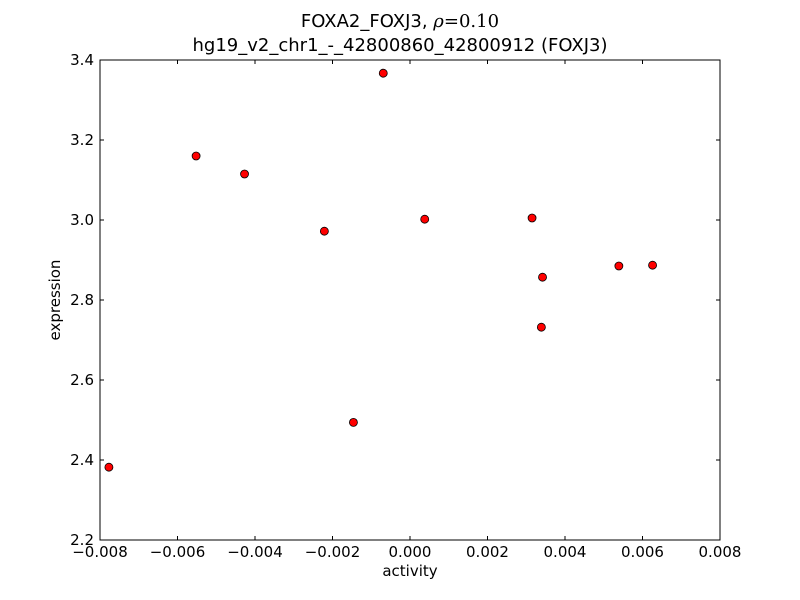 This screenshot has height=600, width=800. I want to click on x-tick-label: −0.002, so click(333, 552).